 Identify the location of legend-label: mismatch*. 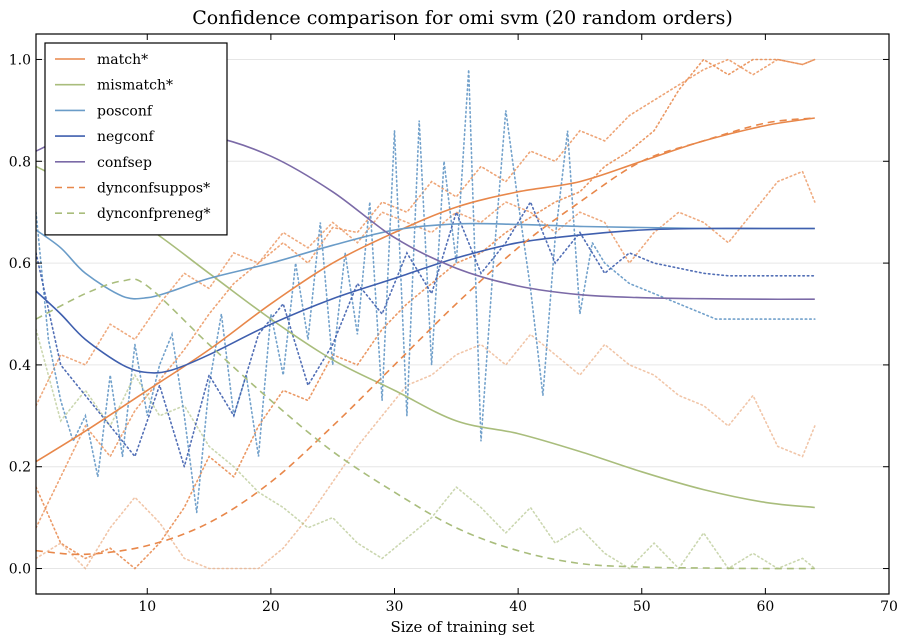
(135, 86).